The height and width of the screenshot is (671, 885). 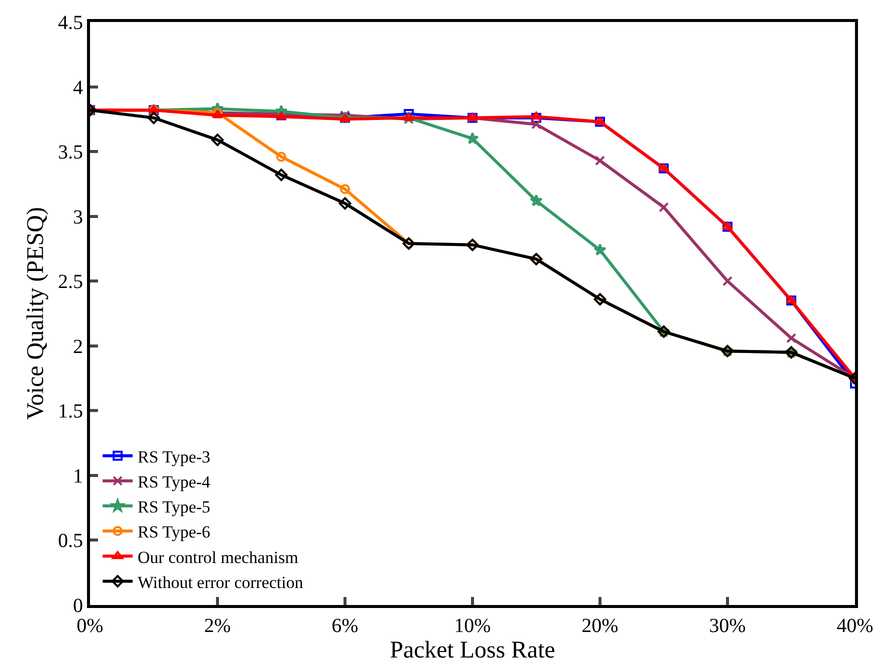 I want to click on legend-label: RS Type-3, so click(x=174, y=456).